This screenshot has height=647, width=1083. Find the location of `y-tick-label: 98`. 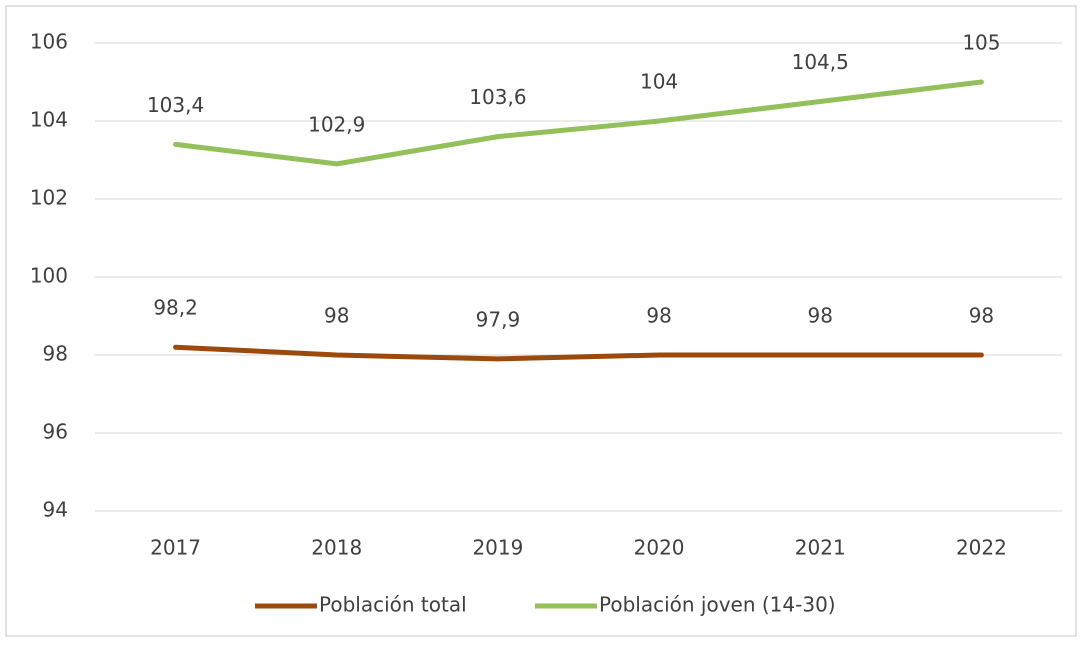

y-tick-label: 98 is located at coordinates (55, 354).